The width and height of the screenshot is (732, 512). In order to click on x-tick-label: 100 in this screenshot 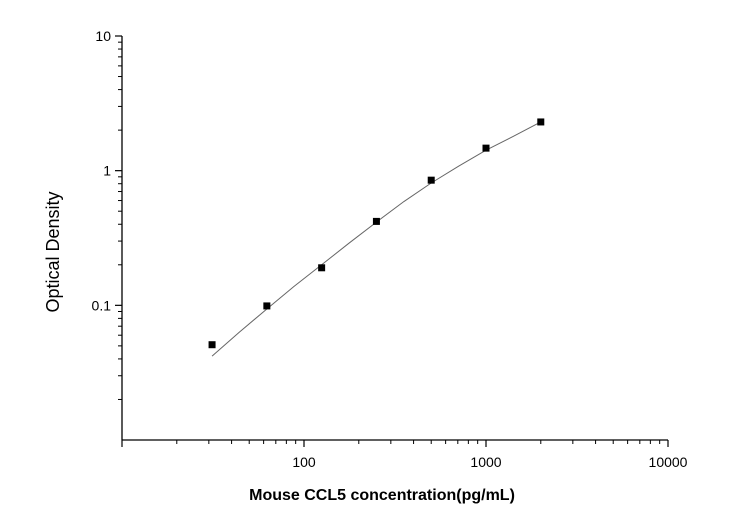, I will do `click(304, 462)`.